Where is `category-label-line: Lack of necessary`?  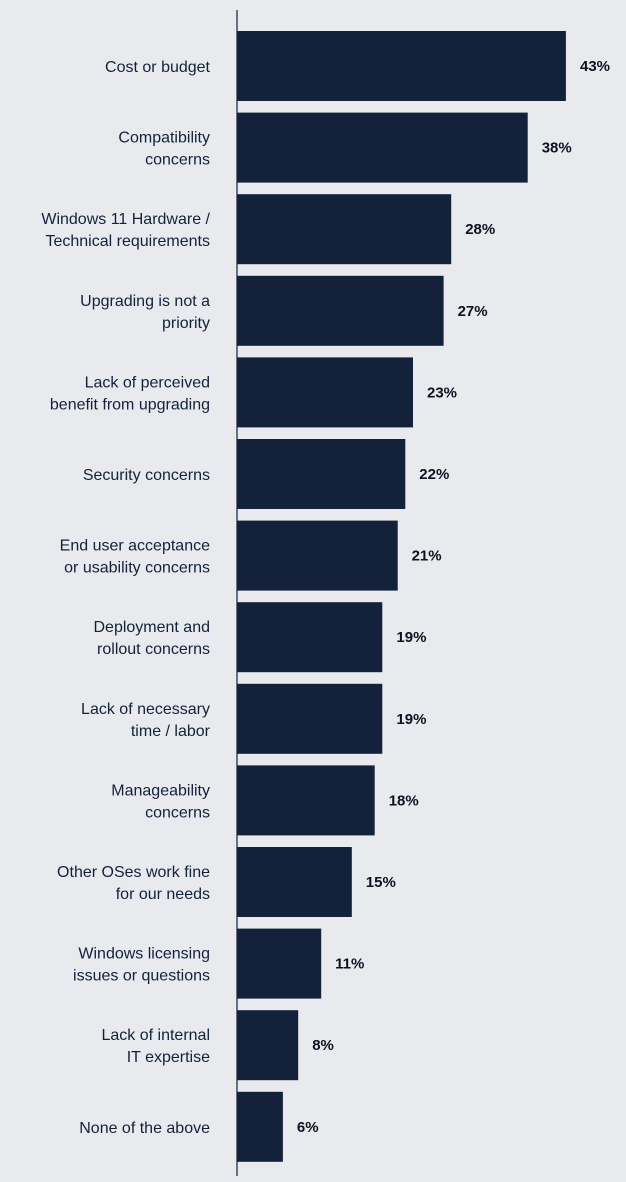
category-label-line: Lack of necessary is located at coordinates (145, 709).